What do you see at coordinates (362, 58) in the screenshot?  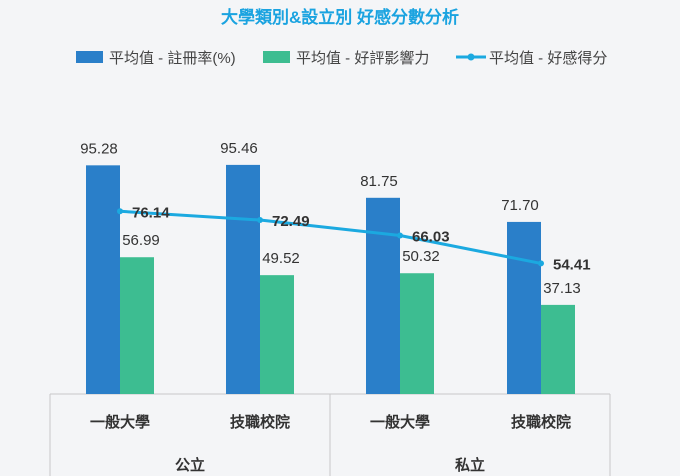 I see `legend-label-2: 平均值 - 好評影響力` at bounding box center [362, 58].